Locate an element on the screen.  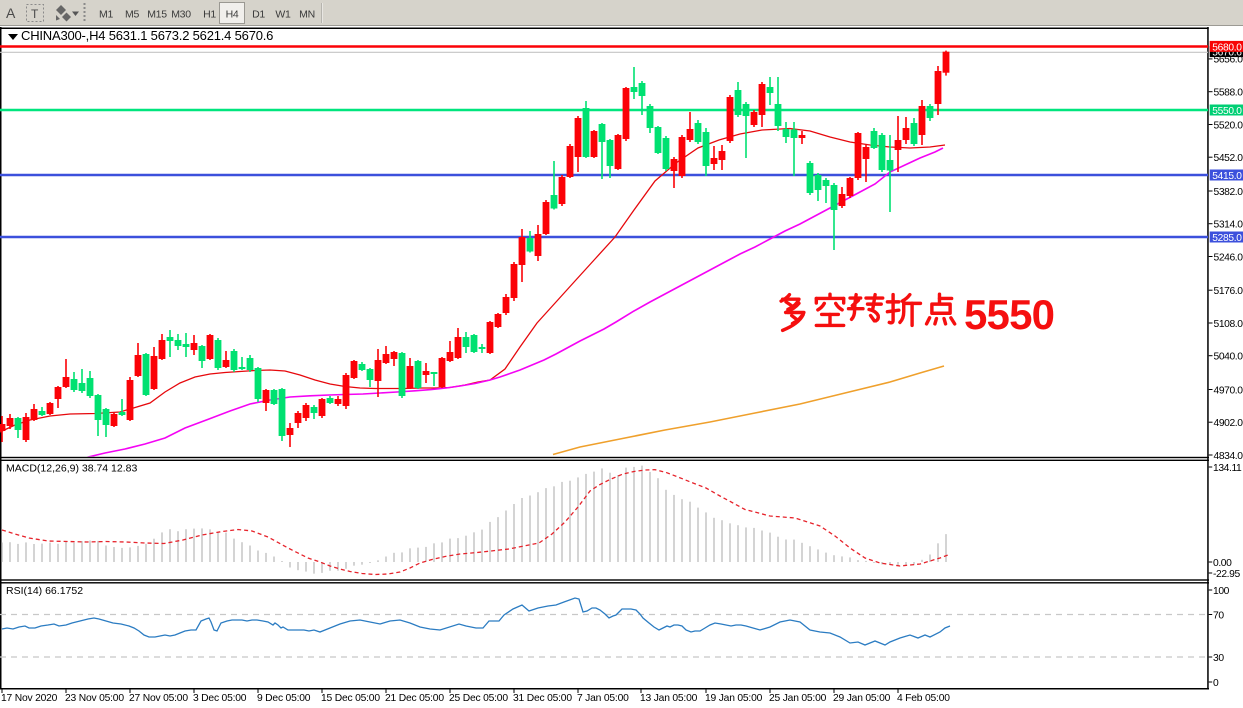
svg-text: 134.11 is located at coordinates (1227, 468).